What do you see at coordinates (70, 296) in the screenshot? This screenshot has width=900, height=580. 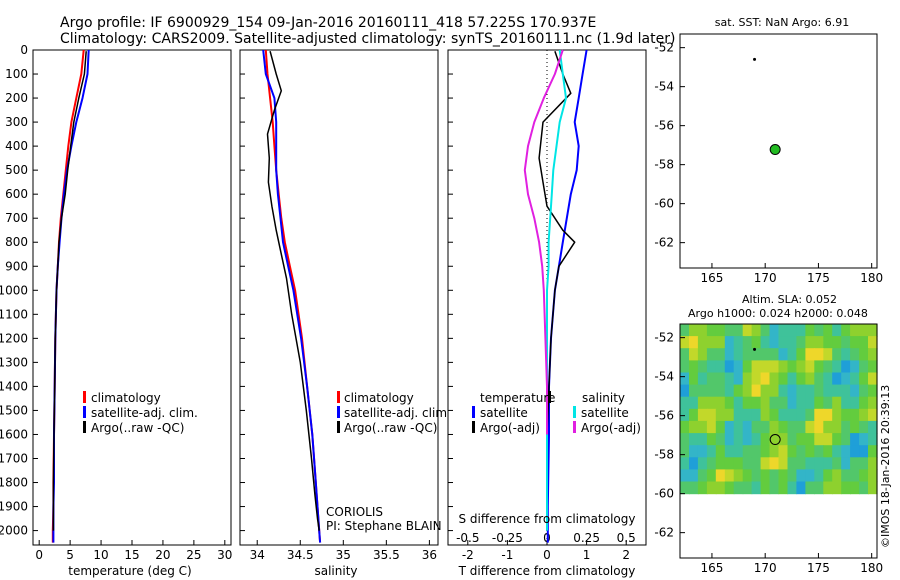 I see `temperature-series` at bounding box center [70, 296].